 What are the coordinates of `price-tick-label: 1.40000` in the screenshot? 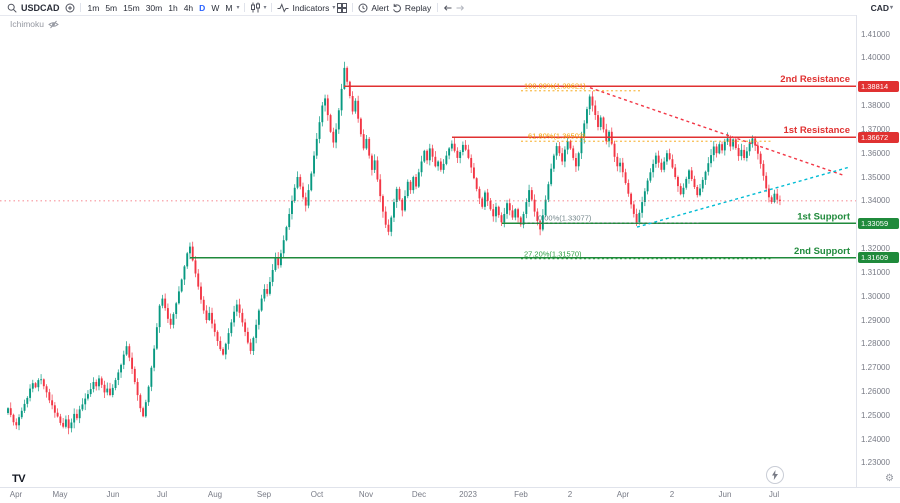 It's located at (875, 58).